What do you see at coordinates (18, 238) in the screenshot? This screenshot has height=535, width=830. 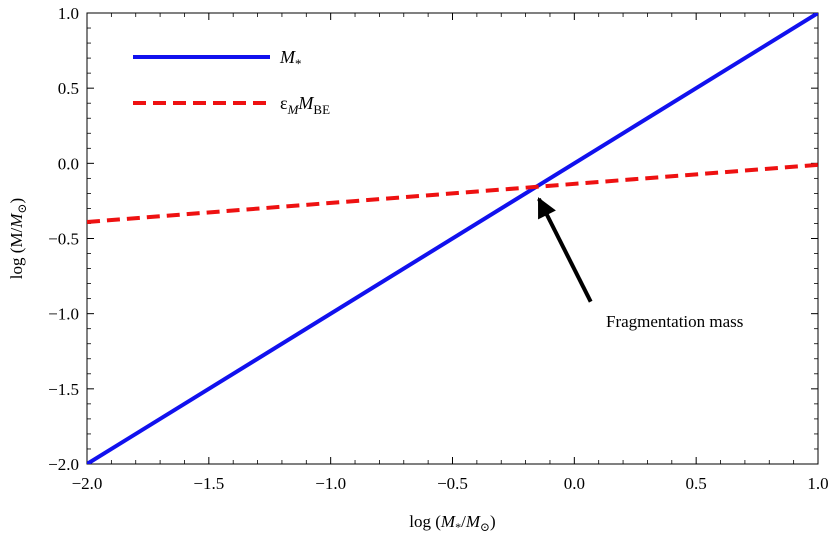 I see `y-axis-label: log (M/M⊙)` at bounding box center [18, 238].